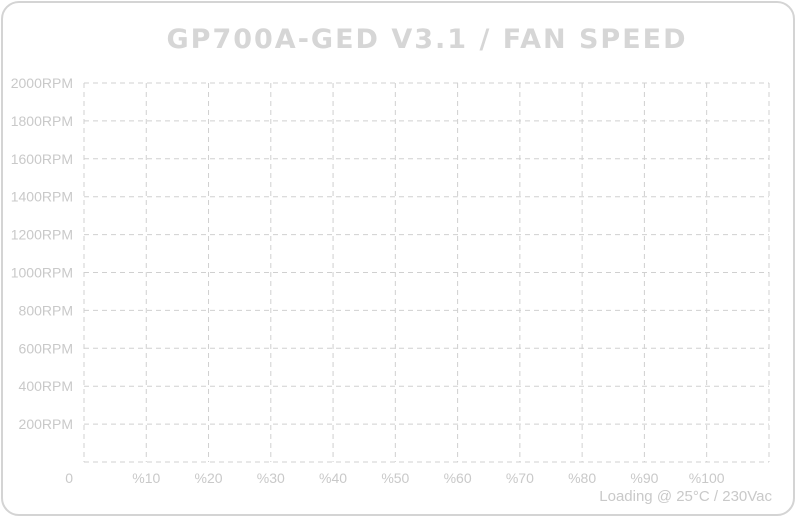  I want to click on x-tick-label: %60, so click(458, 478).